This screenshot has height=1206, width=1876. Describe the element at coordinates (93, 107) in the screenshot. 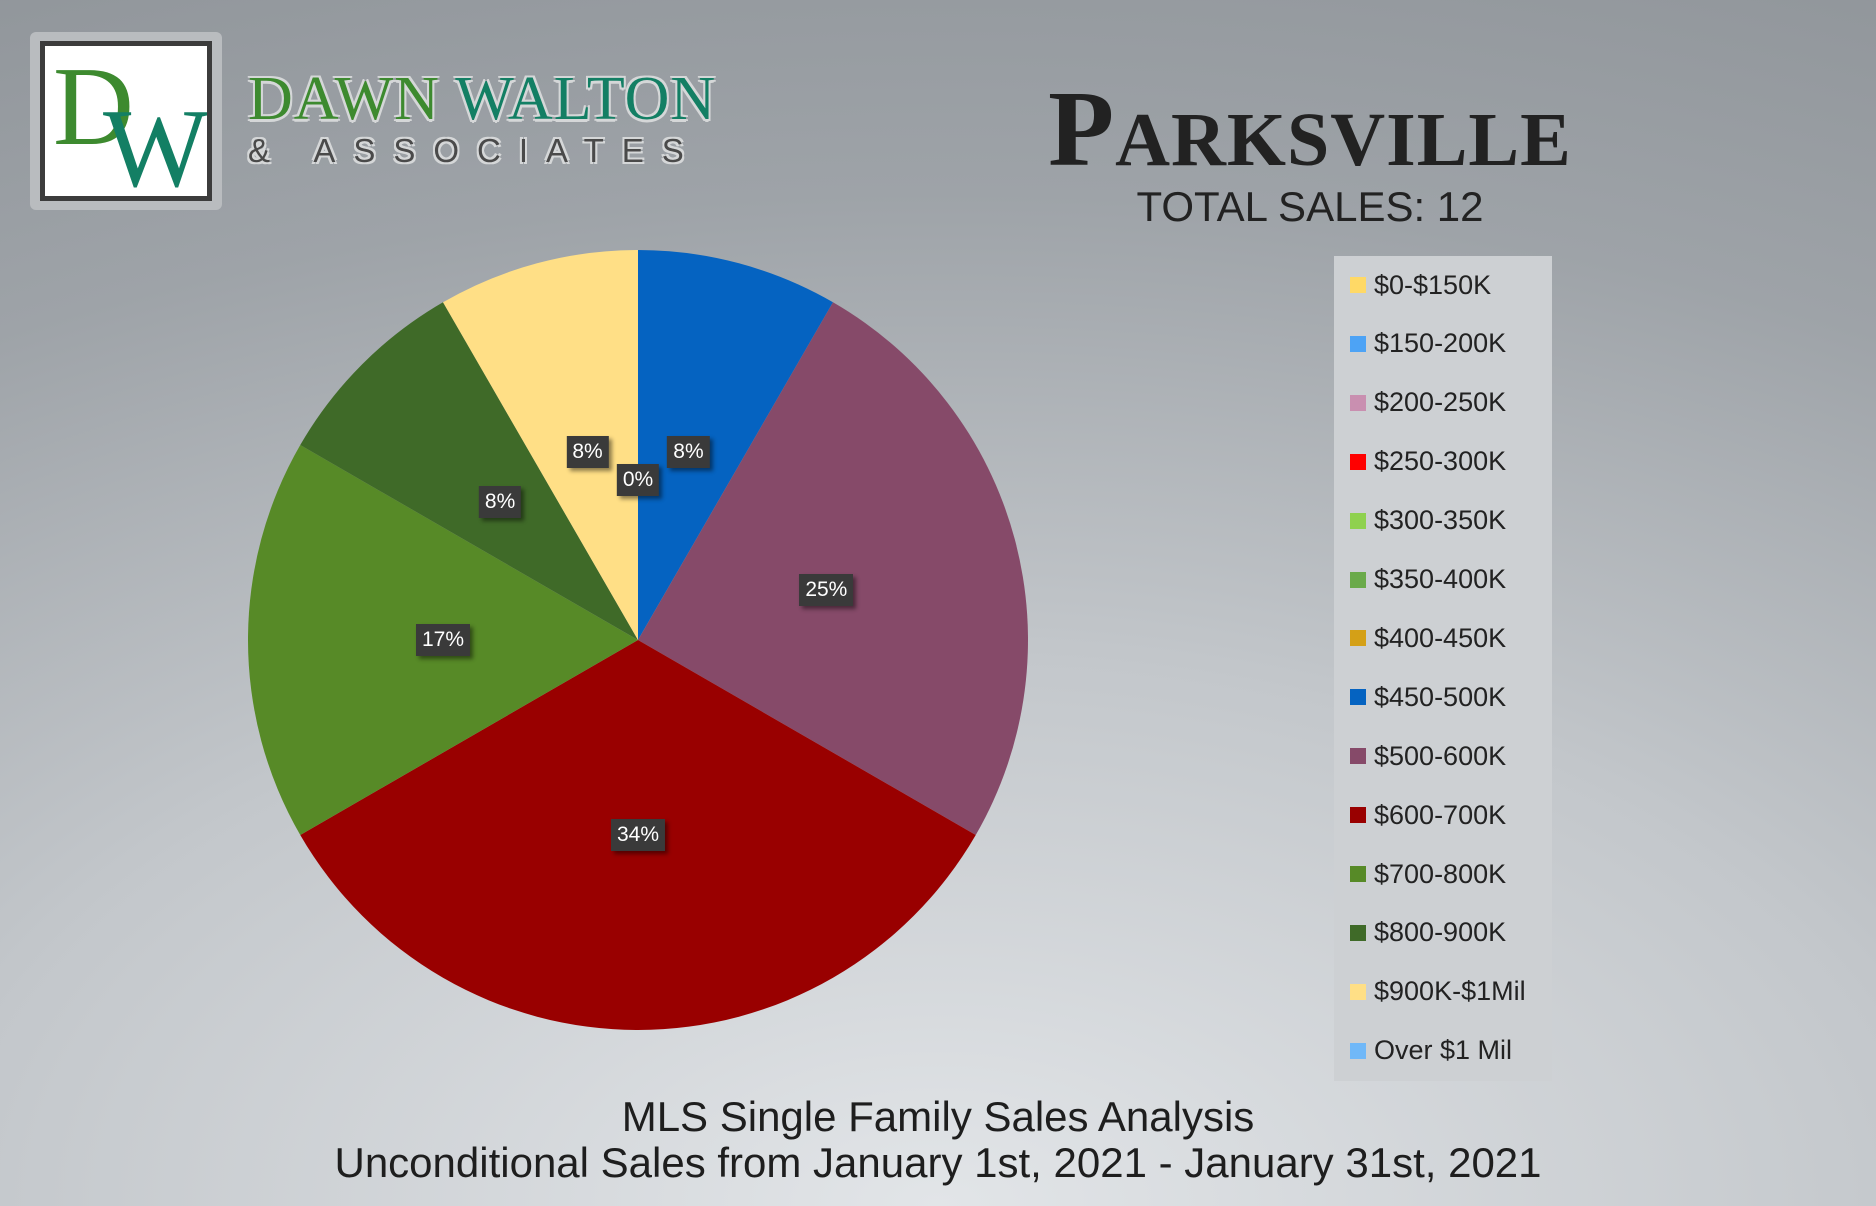

I see `svg-text: D` at that location.